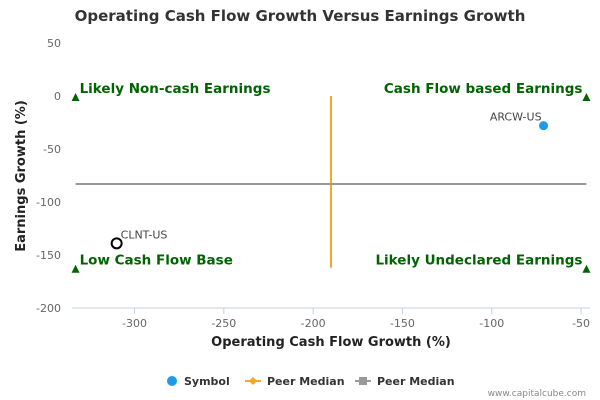 This screenshot has width=600, height=400. Describe the element at coordinates (253, 381) in the screenshot. I see `legend-diamond-marker` at that location.